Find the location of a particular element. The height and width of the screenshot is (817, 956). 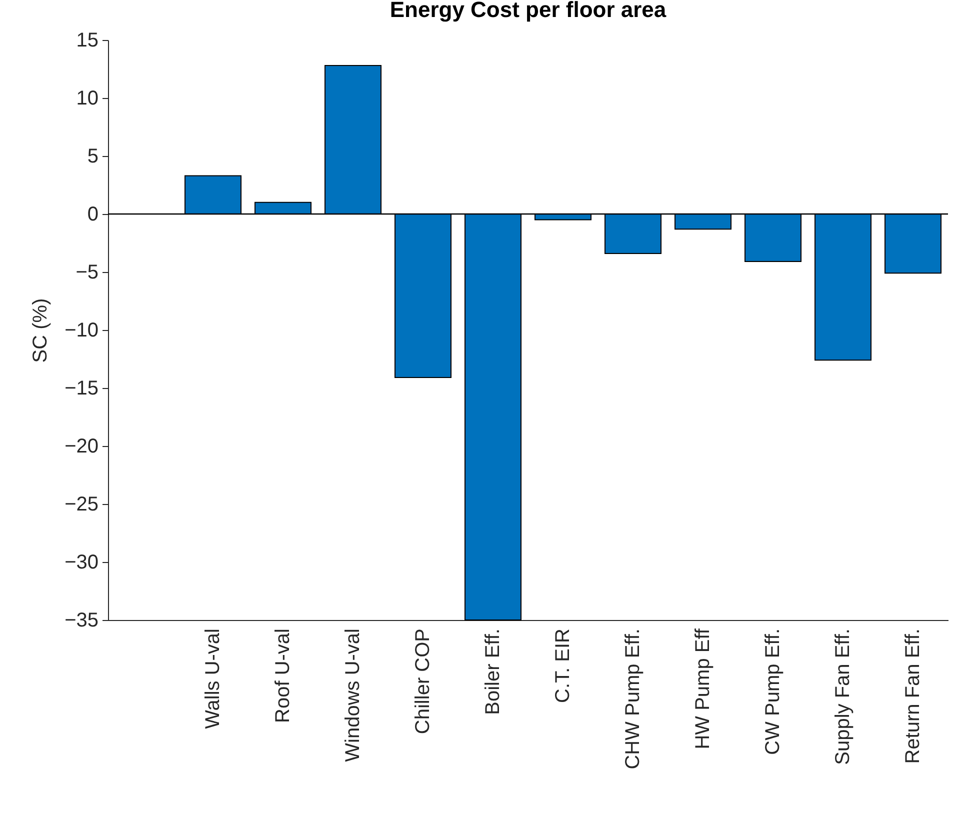

y-tick-label: −35 is located at coordinates (81, 621).